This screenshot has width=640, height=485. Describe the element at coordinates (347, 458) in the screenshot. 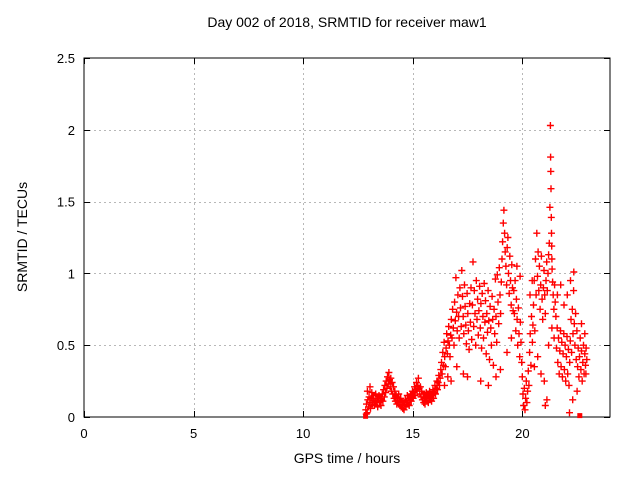

I see `x-axis-label: GPS time / hours` at that location.